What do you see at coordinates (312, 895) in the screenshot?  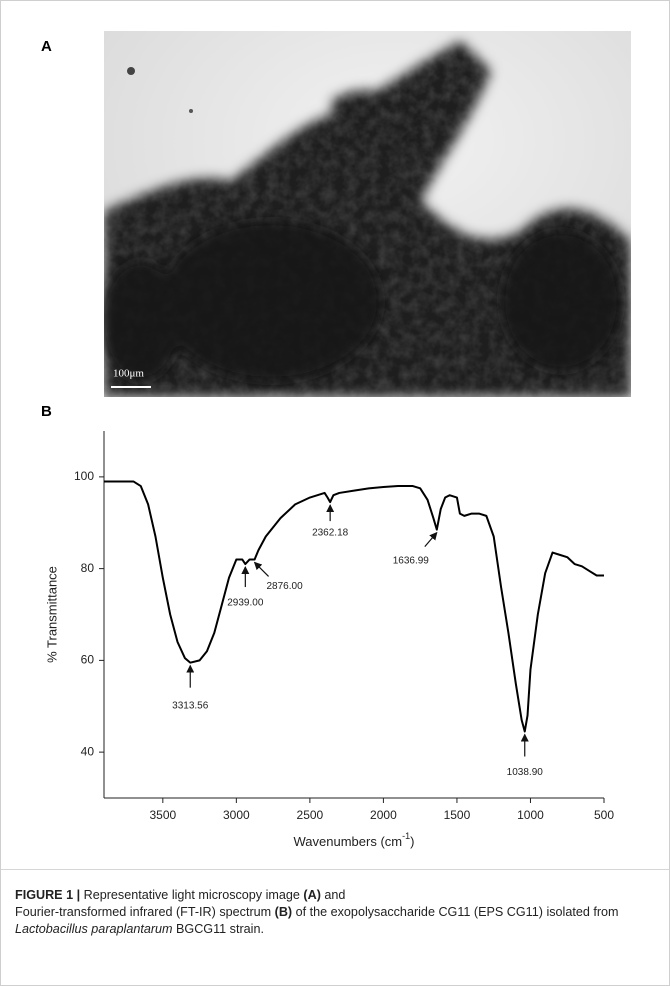 I see `caption-ref: (A)` at bounding box center [312, 895].